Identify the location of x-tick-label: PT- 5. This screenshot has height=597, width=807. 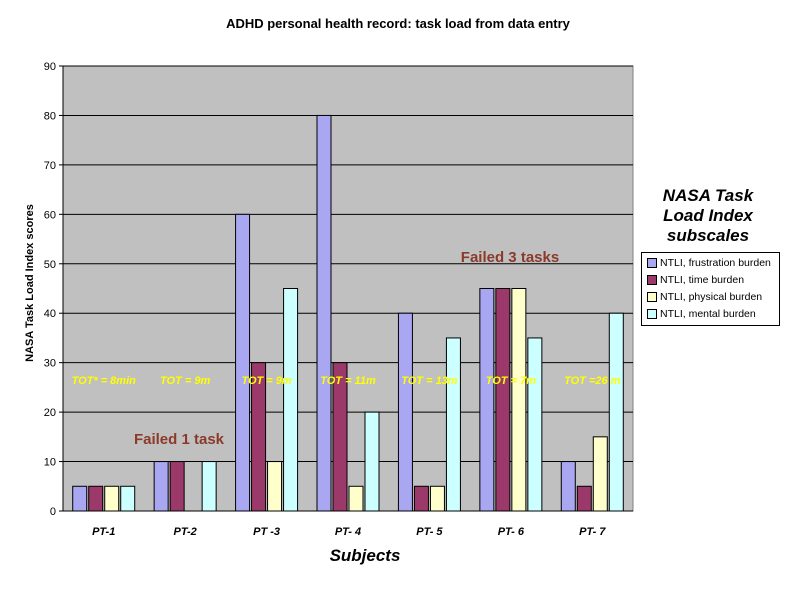
(429, 532).